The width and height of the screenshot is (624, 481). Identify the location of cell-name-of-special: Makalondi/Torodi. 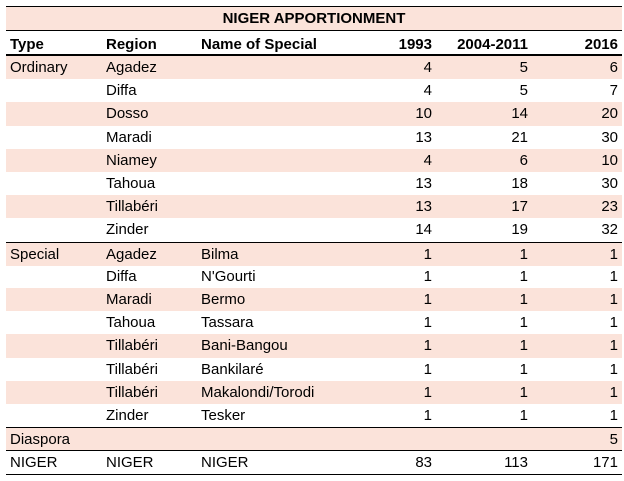
(258, 392).